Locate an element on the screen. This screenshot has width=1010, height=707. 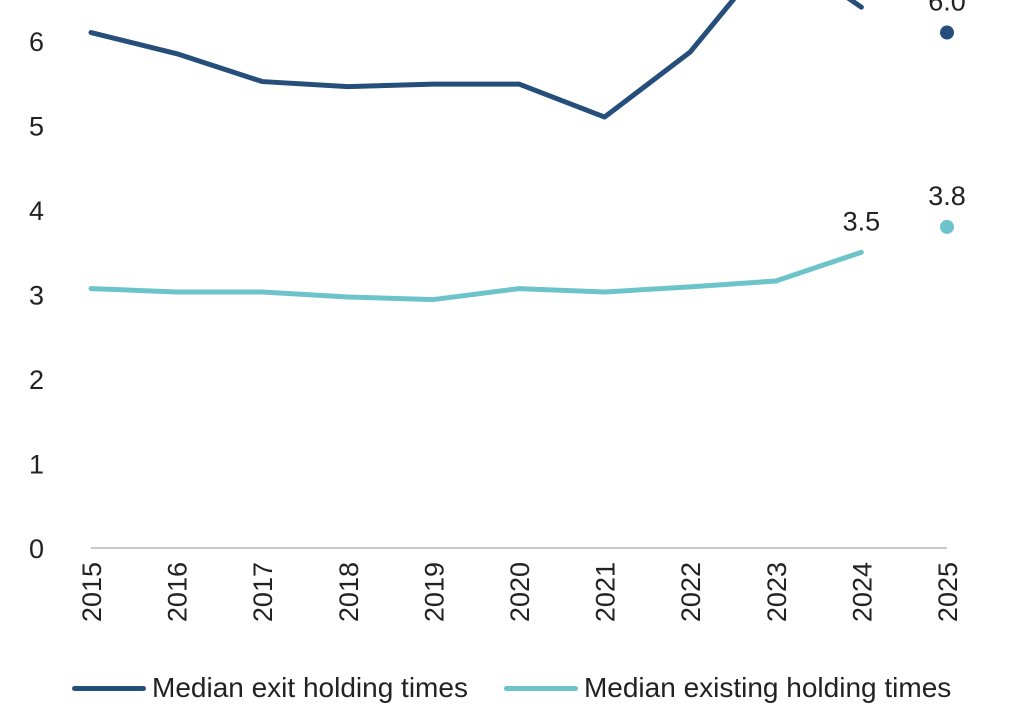
series-point-0-2025 is located at coordinates (947, 32).